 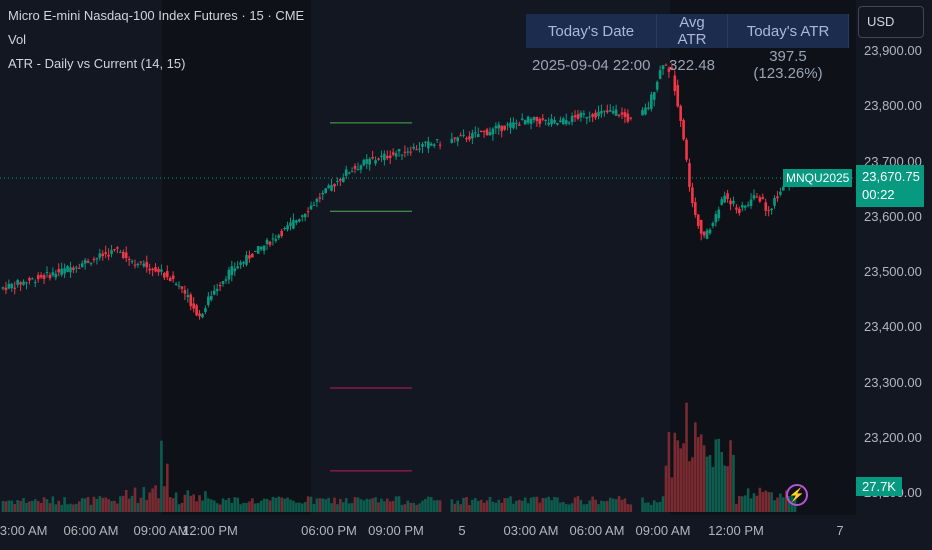 What do you see at coordinates (788, 65) in the screenshot?
I see `value-todays-atr: 397.5 (123.26%)` at bounding box center [788, 65].